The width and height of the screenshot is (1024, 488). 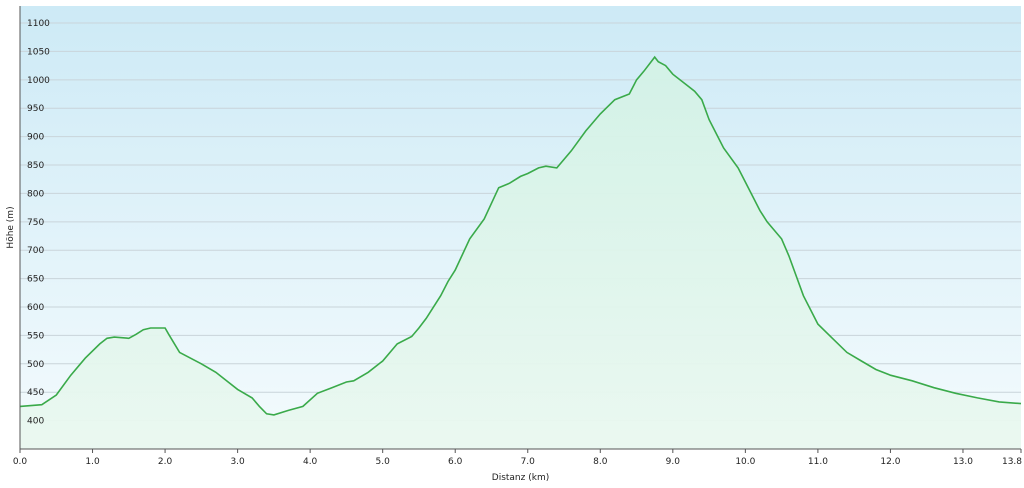 I want to click on x-tick-label: 6.0, so click(x=455, y=462).